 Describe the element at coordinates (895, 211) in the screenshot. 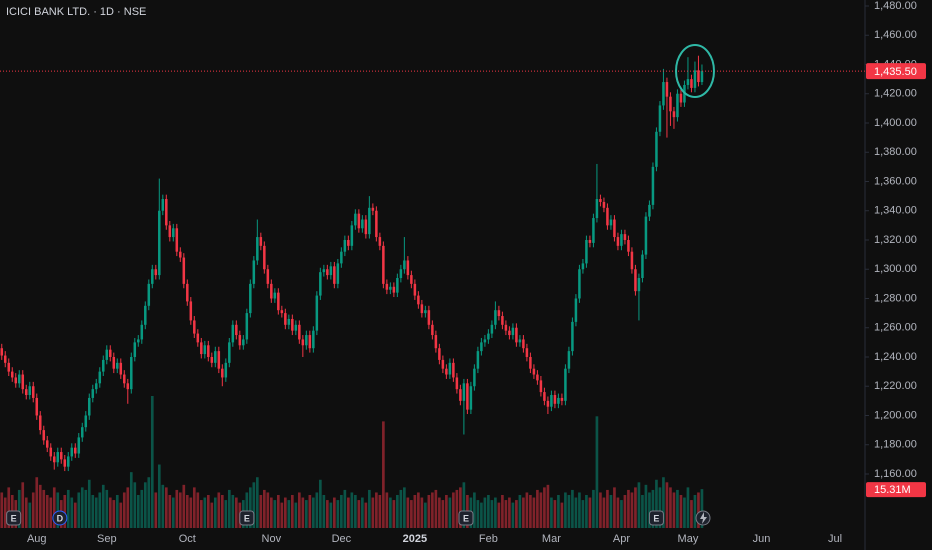

I see `y-tick-label: 1,340.00` at that location.